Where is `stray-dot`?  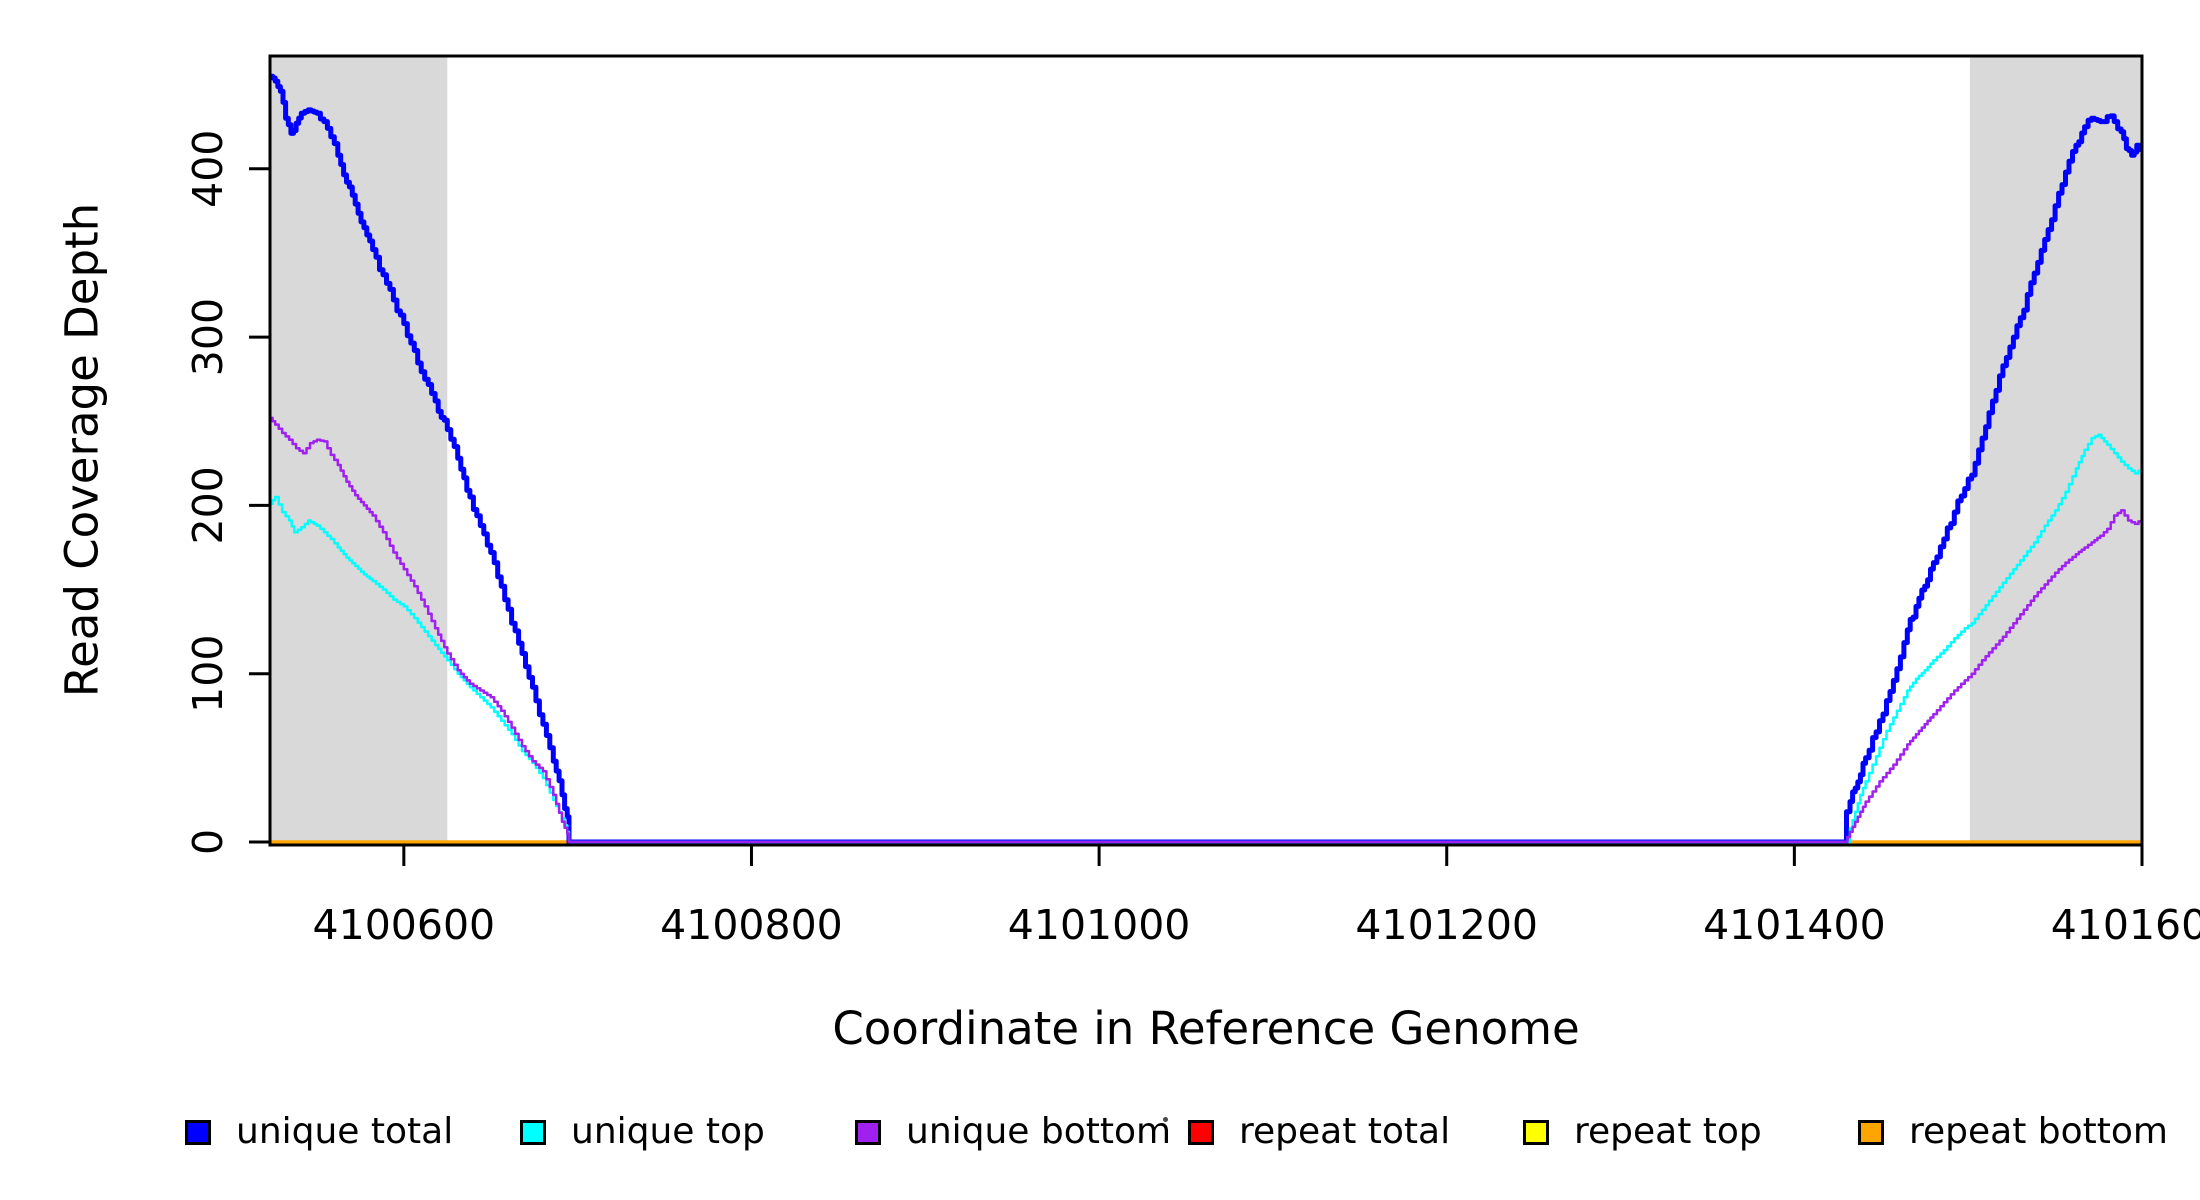 stray-dot is located at coordinates (1165, 1119).